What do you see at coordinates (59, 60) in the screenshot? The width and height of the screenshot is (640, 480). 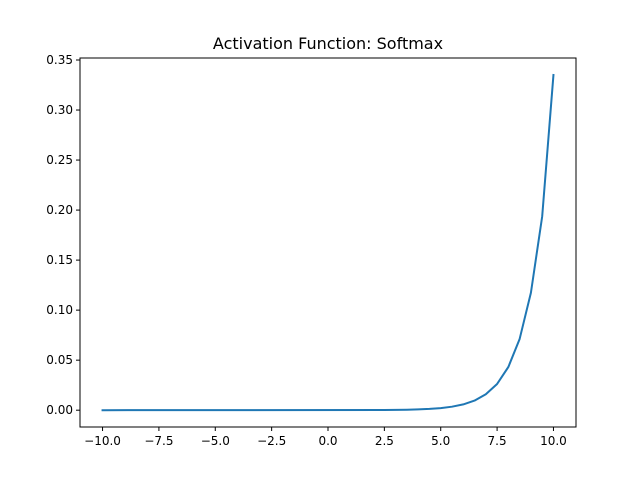 I see `y-tick-label: 0.35` at bounding box center [59, 60].